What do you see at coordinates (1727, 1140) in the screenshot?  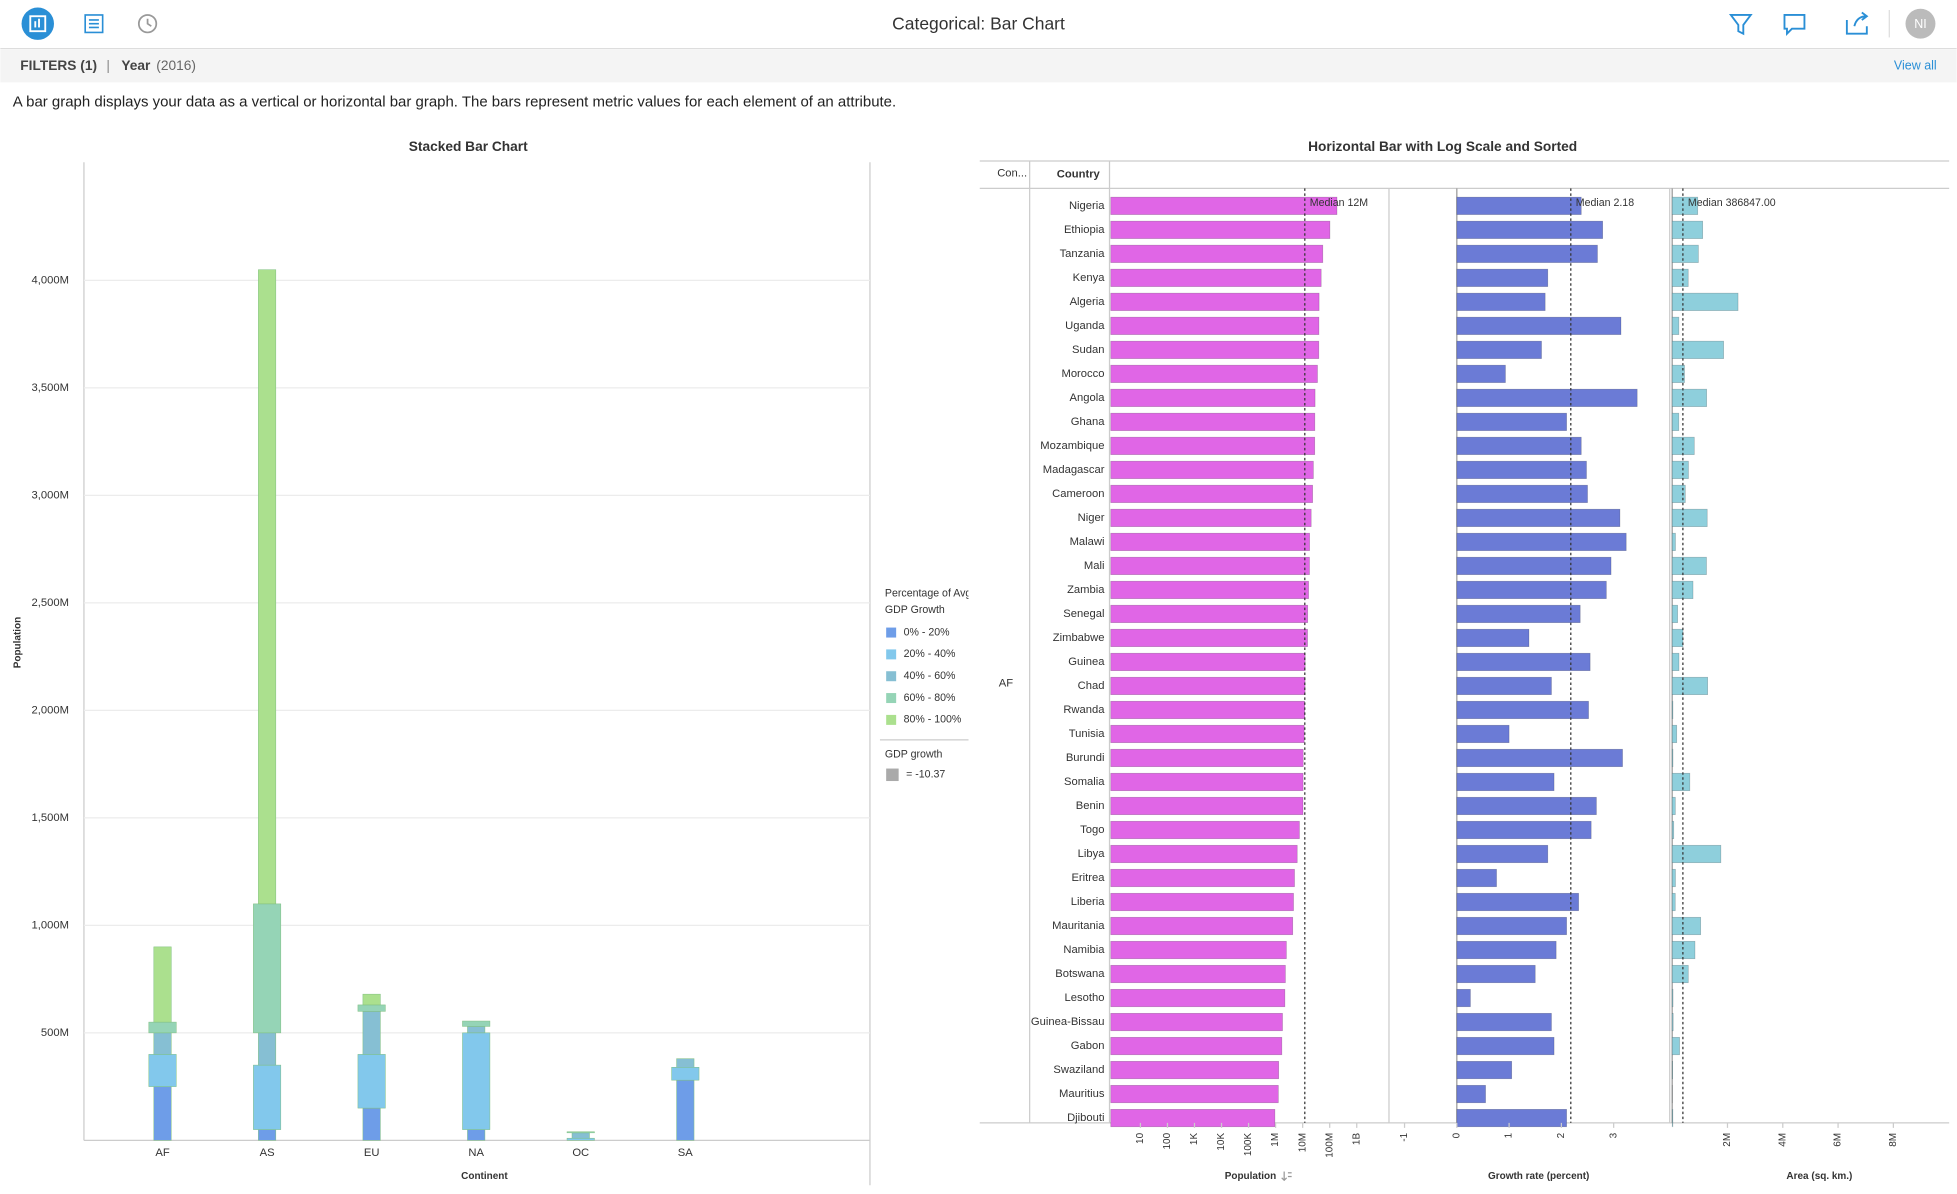 I see `x-tick-label: 2M` at bounding box center [1727, 1140].